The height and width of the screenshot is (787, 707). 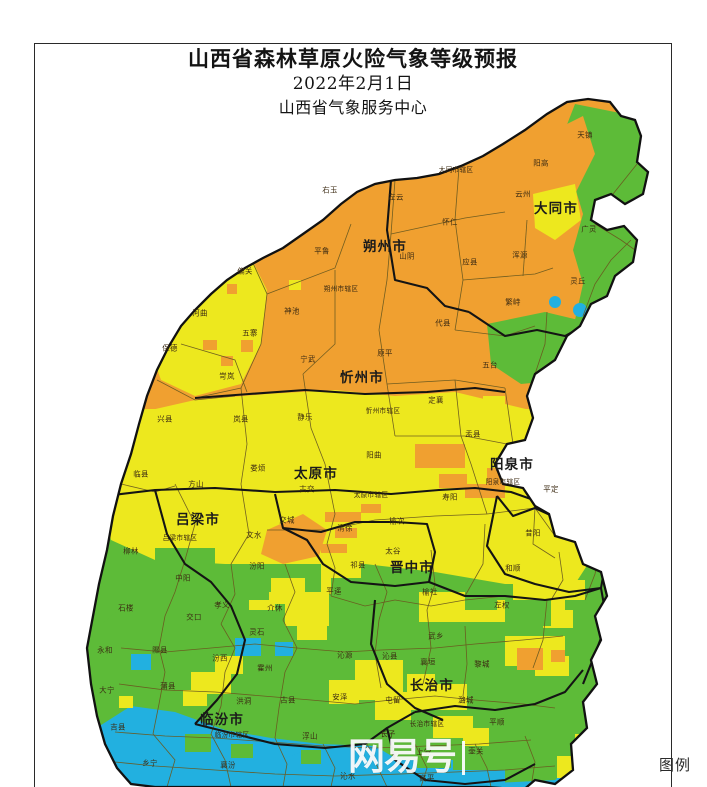 I want to click on title-block: 山西省森林草原火险气象等级预报 2022年2月1日 山西省气象服务中心, so click(x=353, y=82).